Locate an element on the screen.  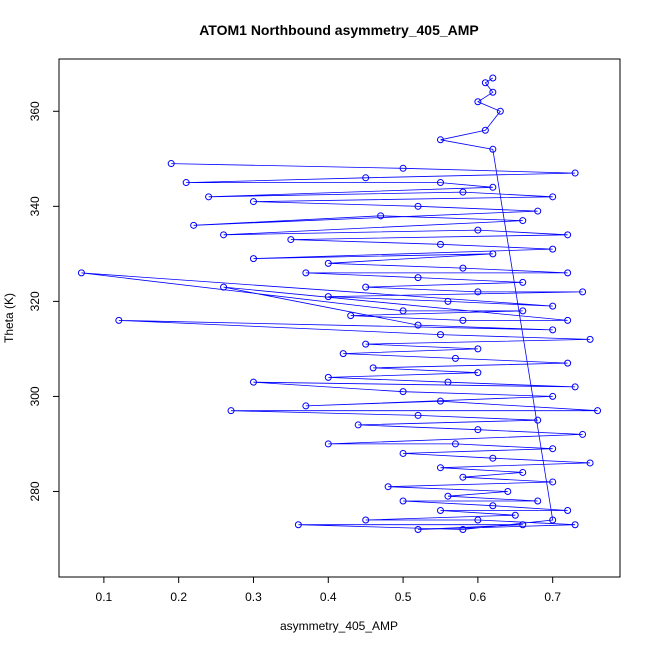
y-tick-label: 320 is located at coordinates (35, 301).